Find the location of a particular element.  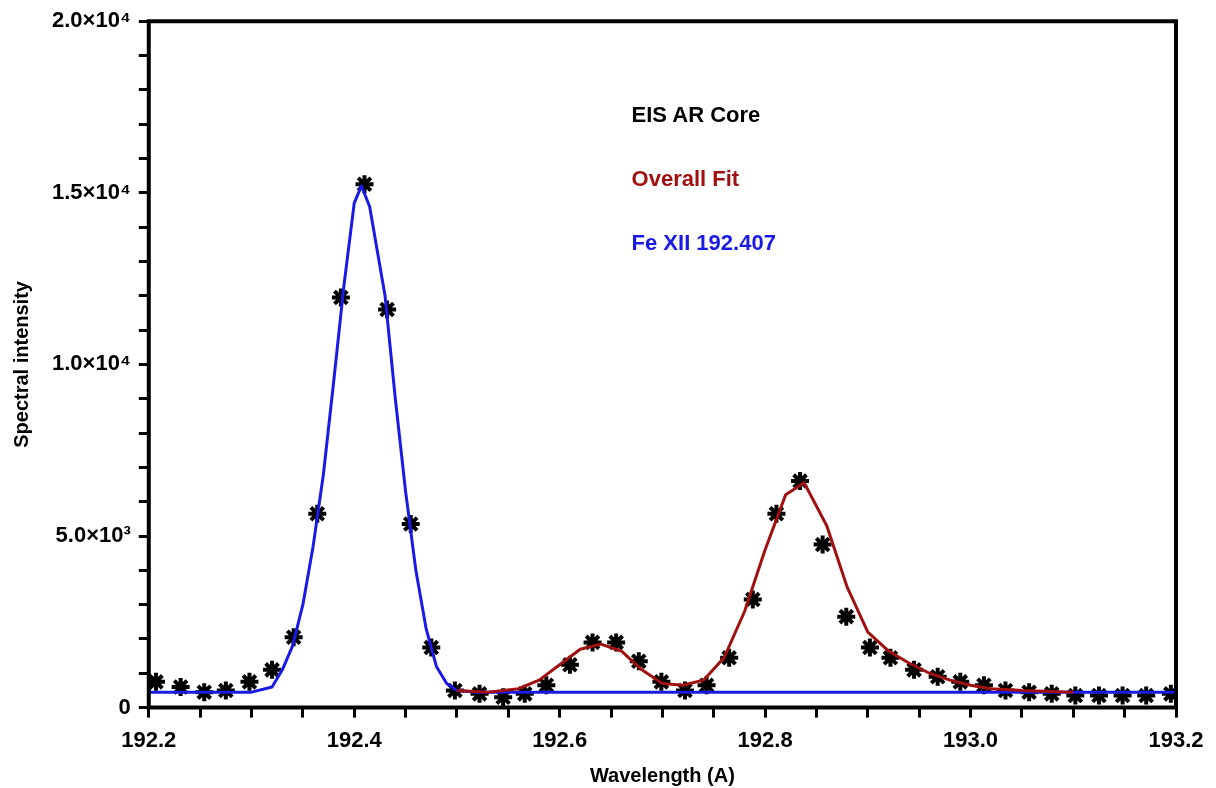

text: Fe XII 192.407 is located at coordinates (703, 243).